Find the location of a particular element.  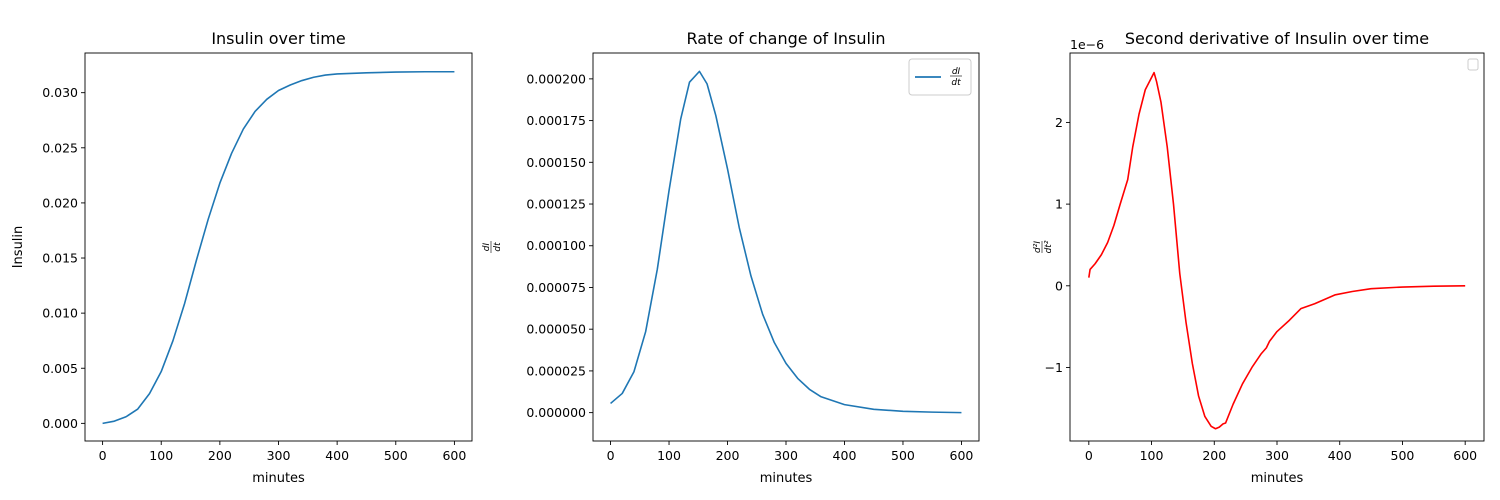

y-axis-label: Insulin is located at coordinates (18, 247).